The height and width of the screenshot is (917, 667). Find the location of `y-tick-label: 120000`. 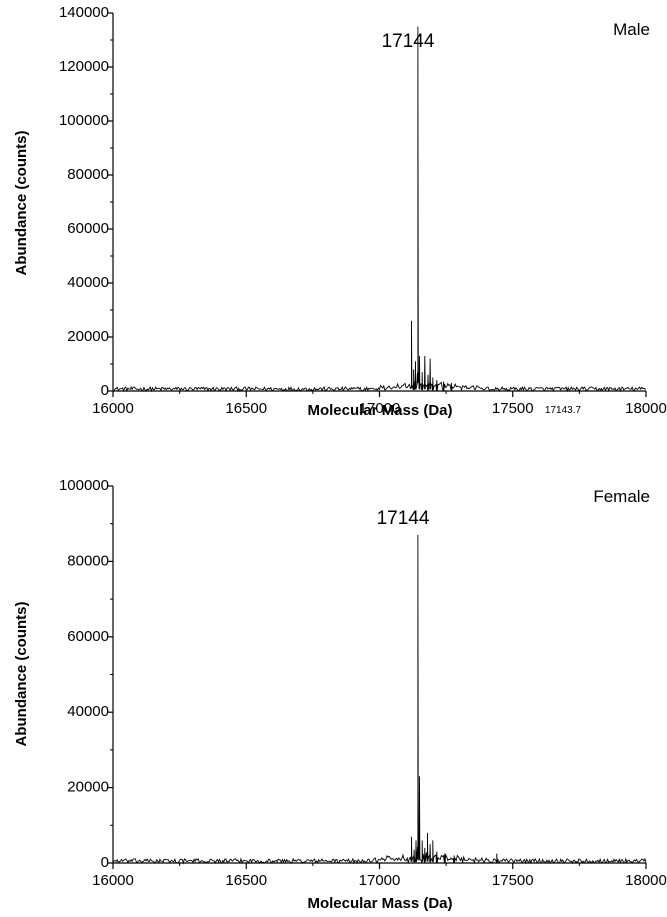

y-tick-label: 120000 is located at coordinates (84, 66).